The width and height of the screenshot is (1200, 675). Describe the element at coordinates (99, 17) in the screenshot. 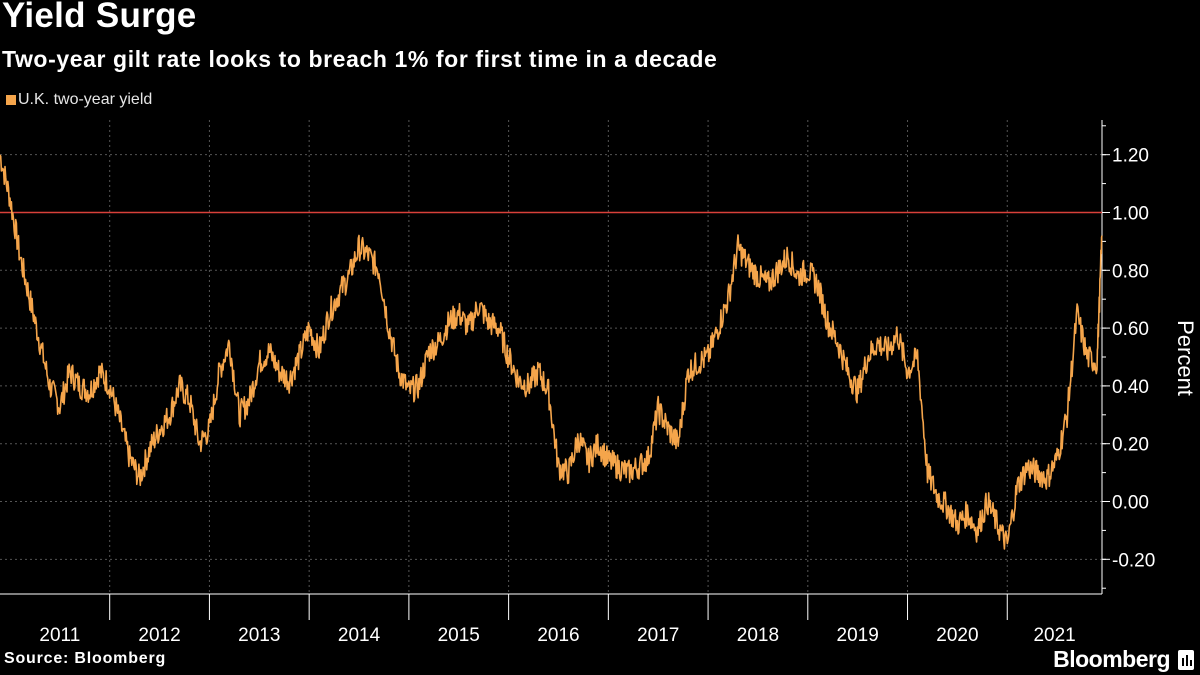

I see `chart-title: Yield Surge` at that location.